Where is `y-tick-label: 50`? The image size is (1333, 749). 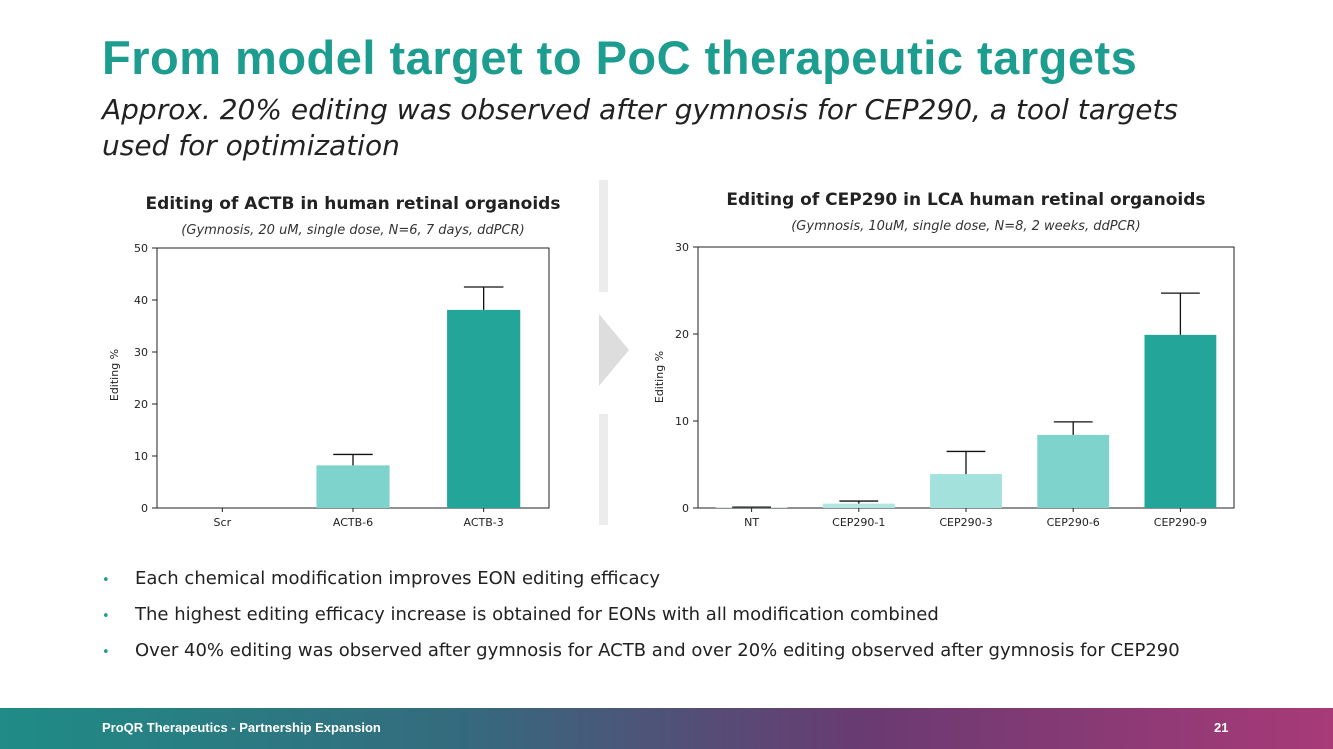 y-tick-label: 50 is located at coordinates (141, 248).